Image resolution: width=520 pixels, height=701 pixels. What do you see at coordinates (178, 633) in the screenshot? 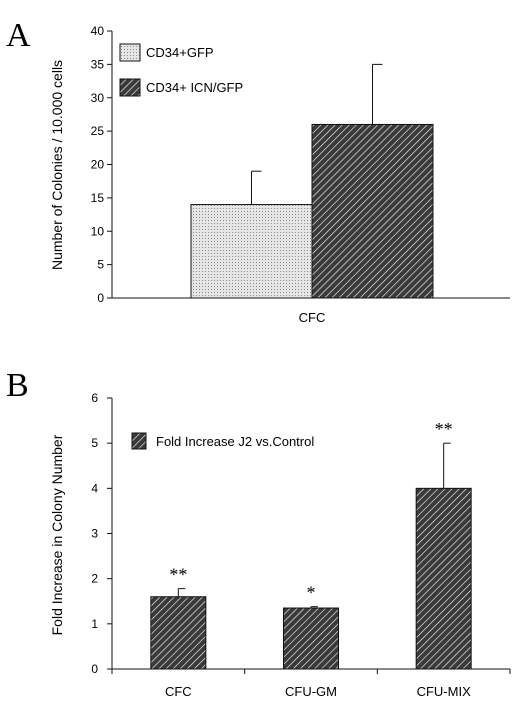
I see `panel-b-bar-cfc` at bounding box center [178, 633].